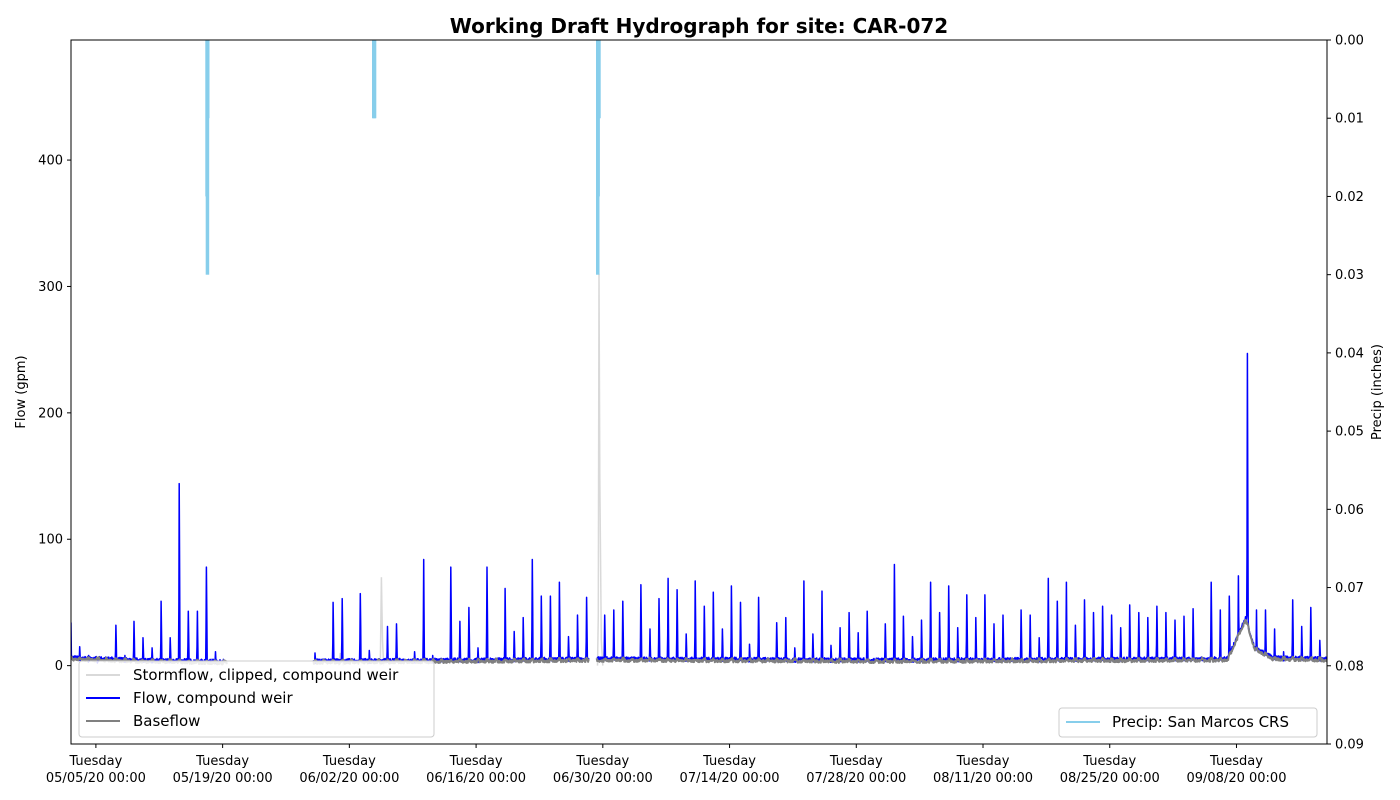 The width and height of the screenshot is (1400, 800). What do you see at coordinates (1349, 666) in the screenshot?
I see `y2-tick-label: 0.08` at bounding box center [1349, 666].